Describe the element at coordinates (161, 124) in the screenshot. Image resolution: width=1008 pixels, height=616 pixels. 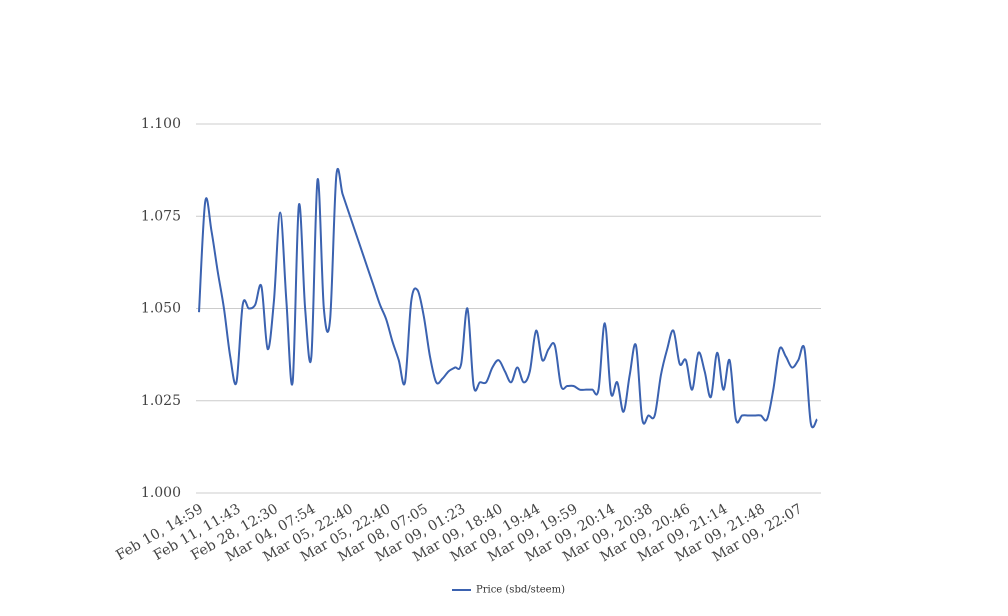
I see `y-tick-label: 1.100` at that location.